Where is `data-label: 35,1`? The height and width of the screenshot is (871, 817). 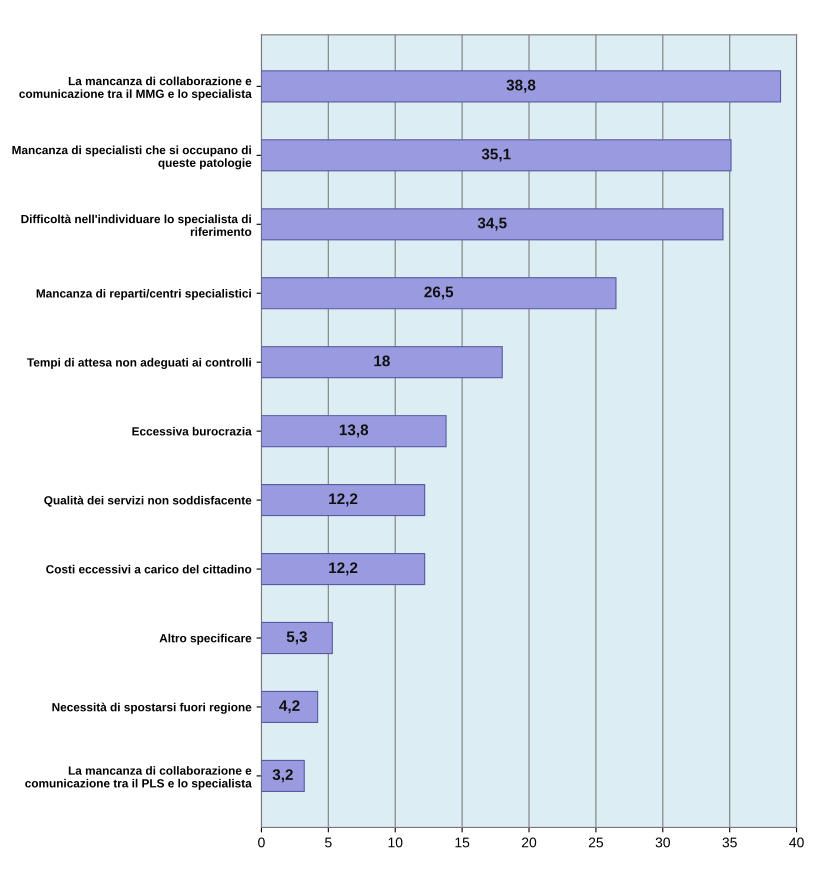 data-label: 35,1 is located at coordinates (496, 155).